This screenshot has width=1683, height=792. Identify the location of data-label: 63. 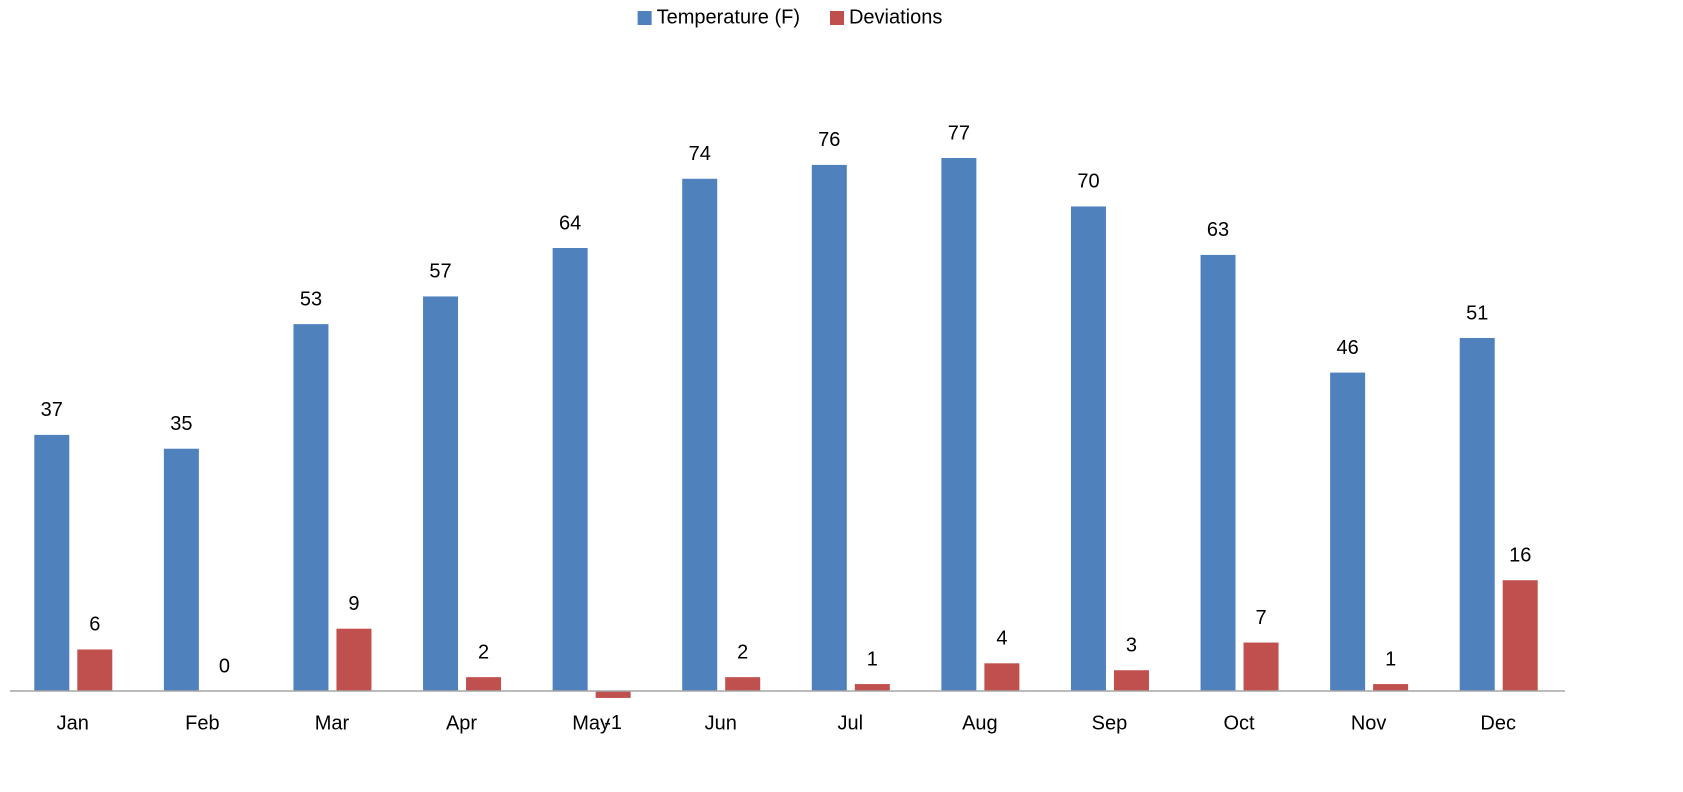
(1218, 230).